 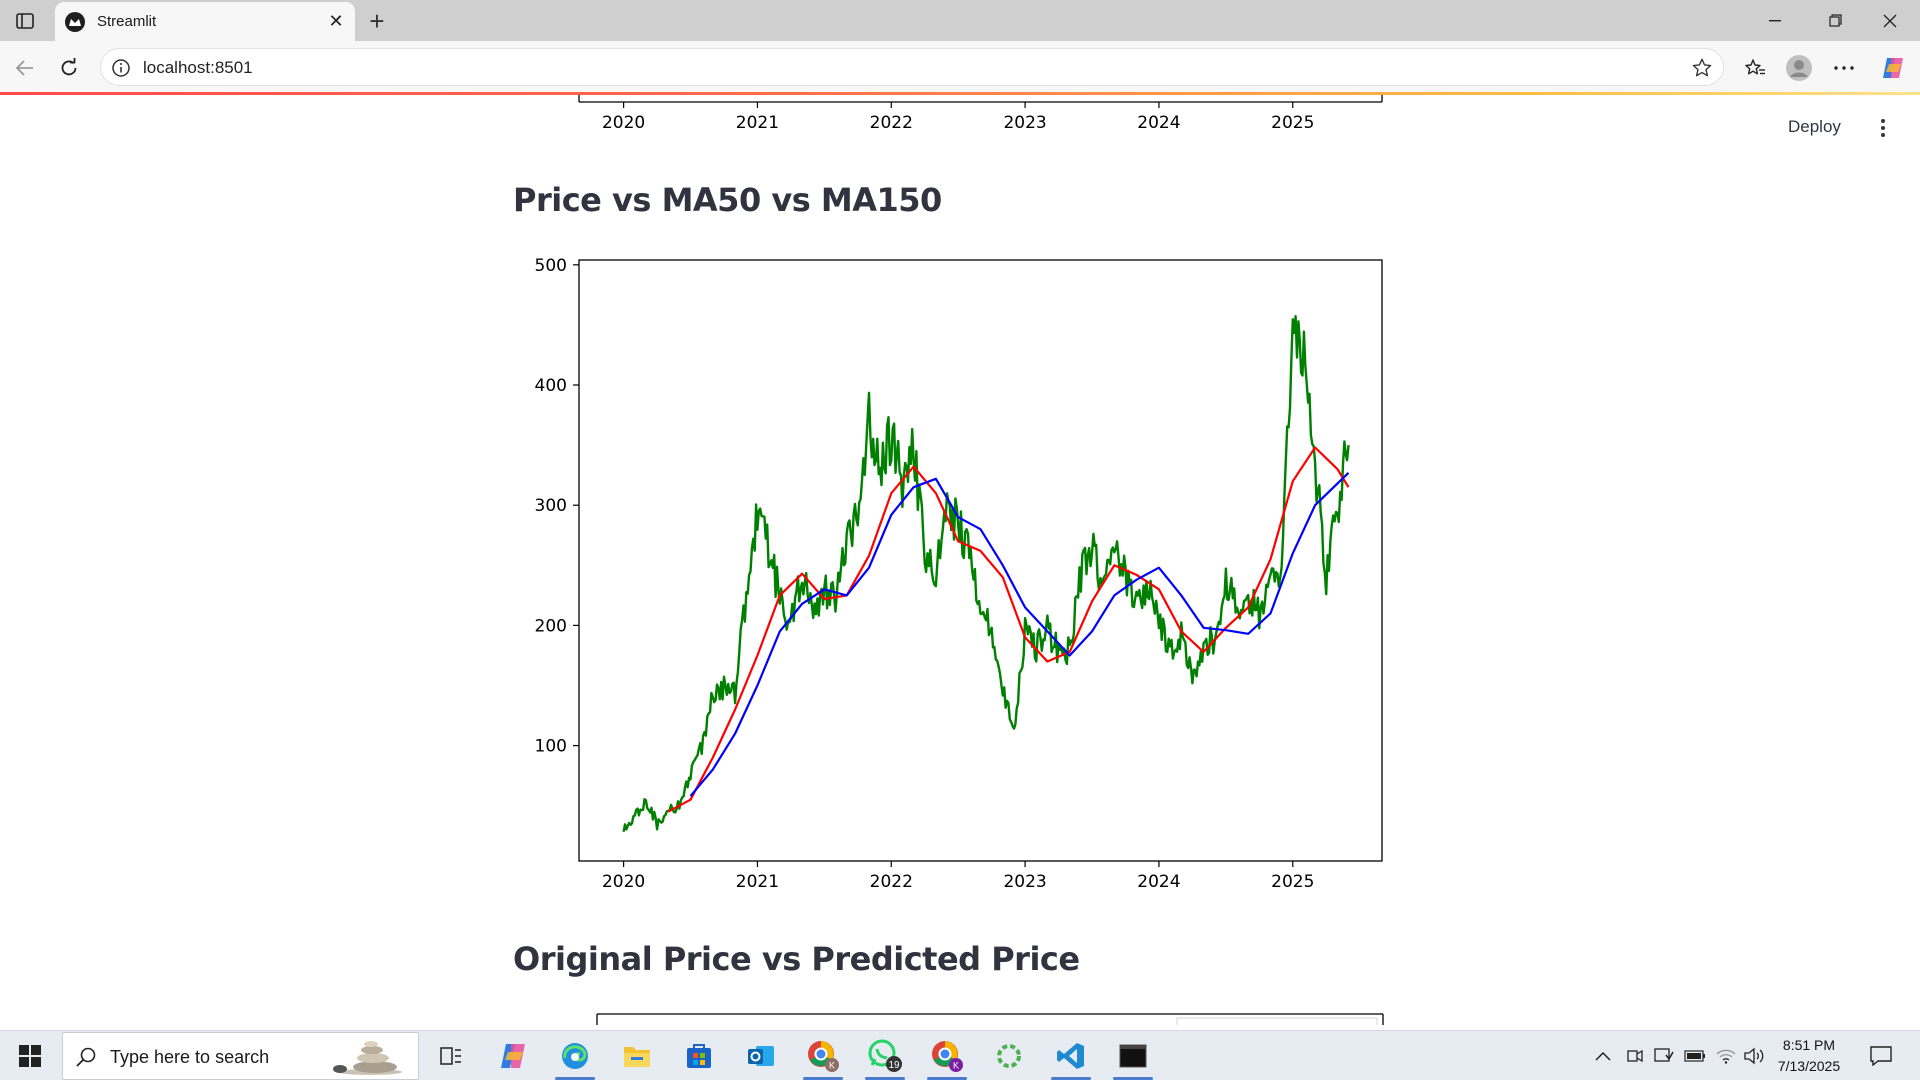 What do you see at coordinates (1726, 1056) in the screenshot?
I see `wifi-icon` at bounding box center [1726, 1056].